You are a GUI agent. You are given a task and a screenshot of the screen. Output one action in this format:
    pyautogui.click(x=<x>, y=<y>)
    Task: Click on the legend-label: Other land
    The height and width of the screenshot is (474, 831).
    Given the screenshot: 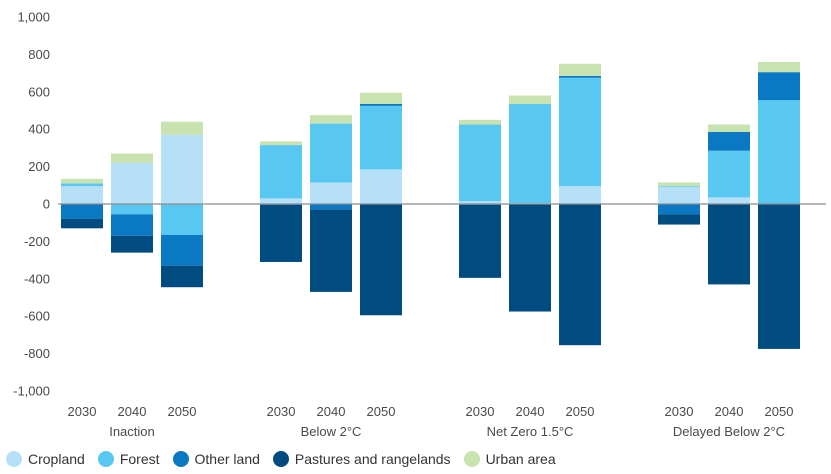 What is the action you would take?
    pyautogui.click(x=227, y=459)
    